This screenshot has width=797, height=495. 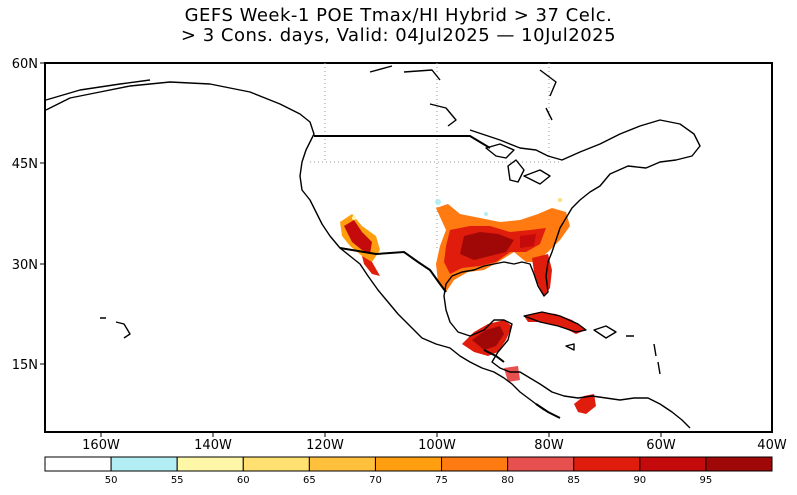 What do you see at coordinates (441, 480) in the screenshot?
I see `colorbar-tick-label: 75` at bounding box center [441, 480].